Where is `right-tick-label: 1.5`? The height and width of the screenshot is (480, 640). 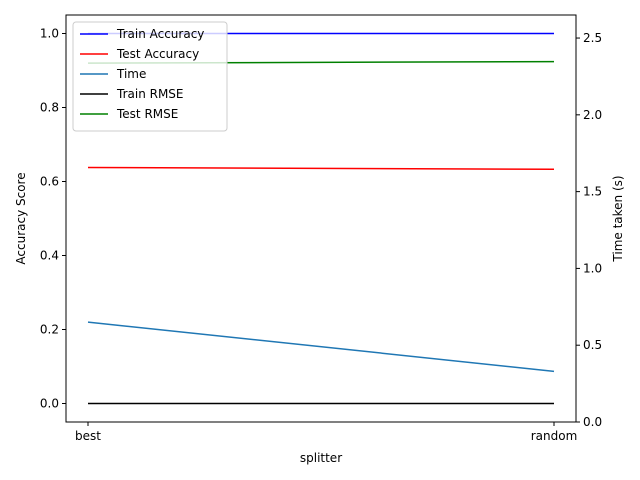 right-tick-label: 1.5 is located at coordinates (592, 192).